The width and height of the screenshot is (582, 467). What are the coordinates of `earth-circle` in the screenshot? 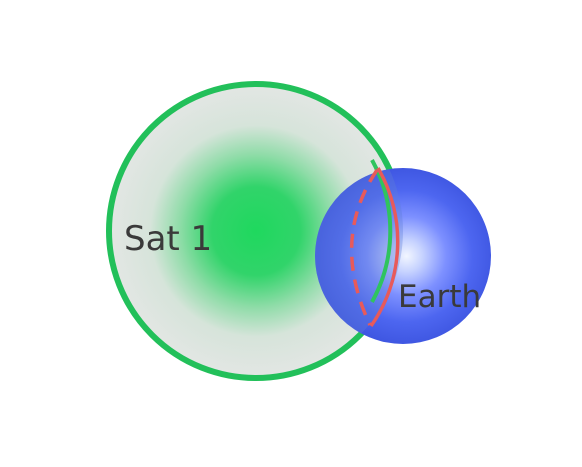 It's located at (403, 256).